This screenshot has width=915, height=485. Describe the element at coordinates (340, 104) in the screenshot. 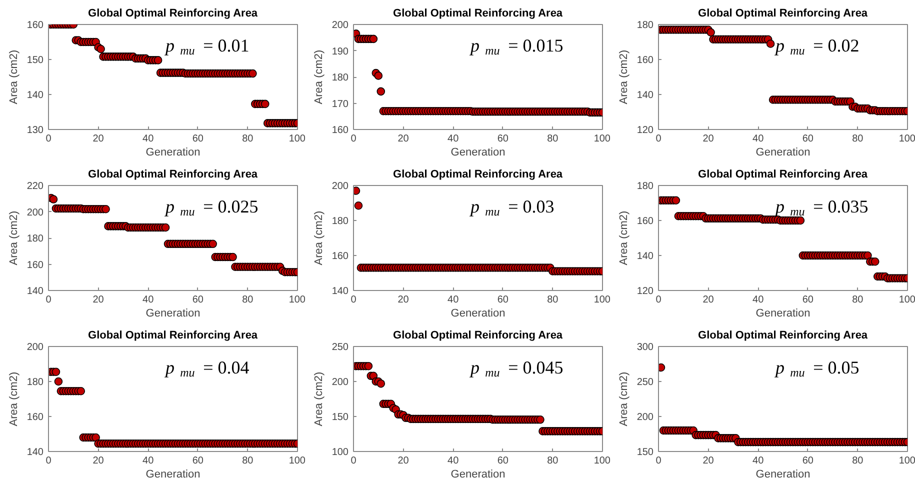

I see `y-tick-label: 170` at that location.